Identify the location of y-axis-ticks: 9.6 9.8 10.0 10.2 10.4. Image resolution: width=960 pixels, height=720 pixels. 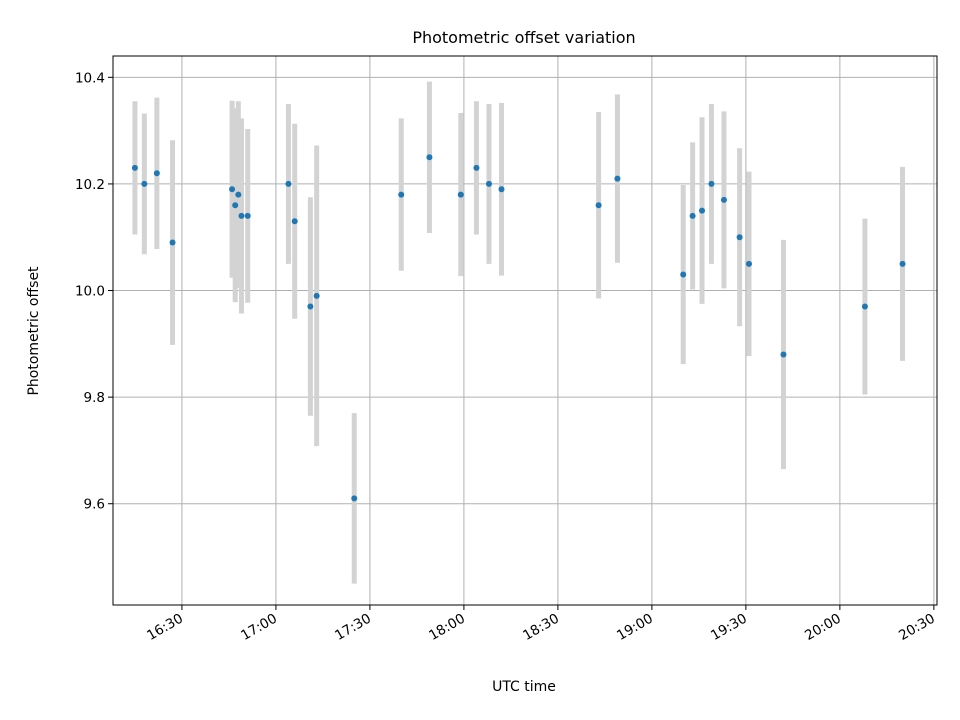
(94, 291).